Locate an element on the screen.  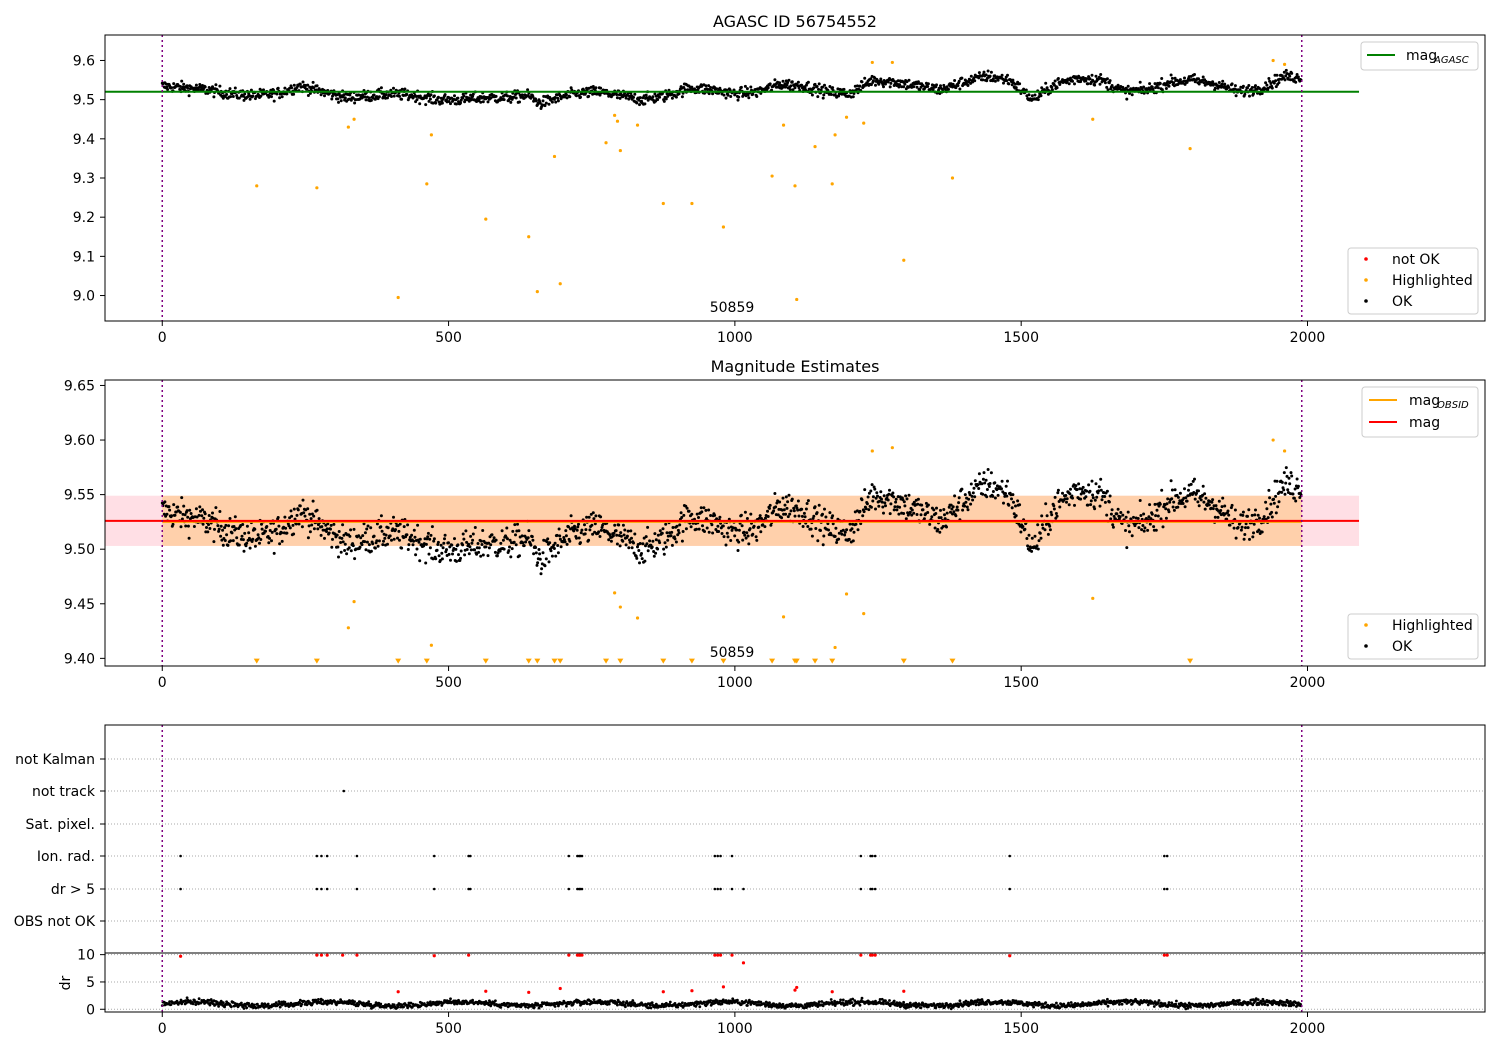
p1-ytick-label: 9.4 is located at coordinates (84, 140).